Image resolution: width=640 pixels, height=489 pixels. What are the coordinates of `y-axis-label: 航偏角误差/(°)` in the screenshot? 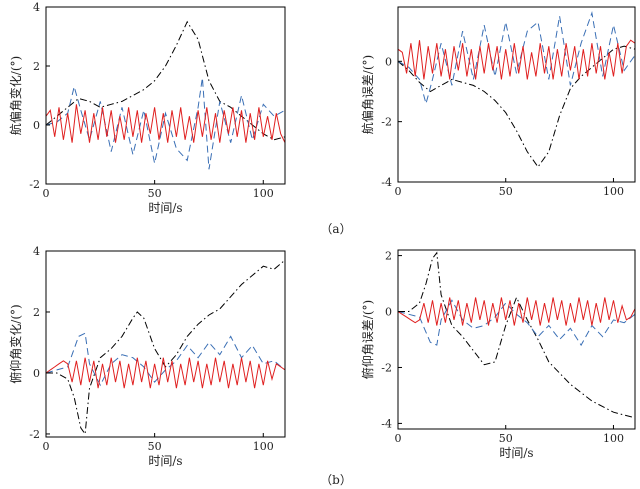 It's located at (367, 94).